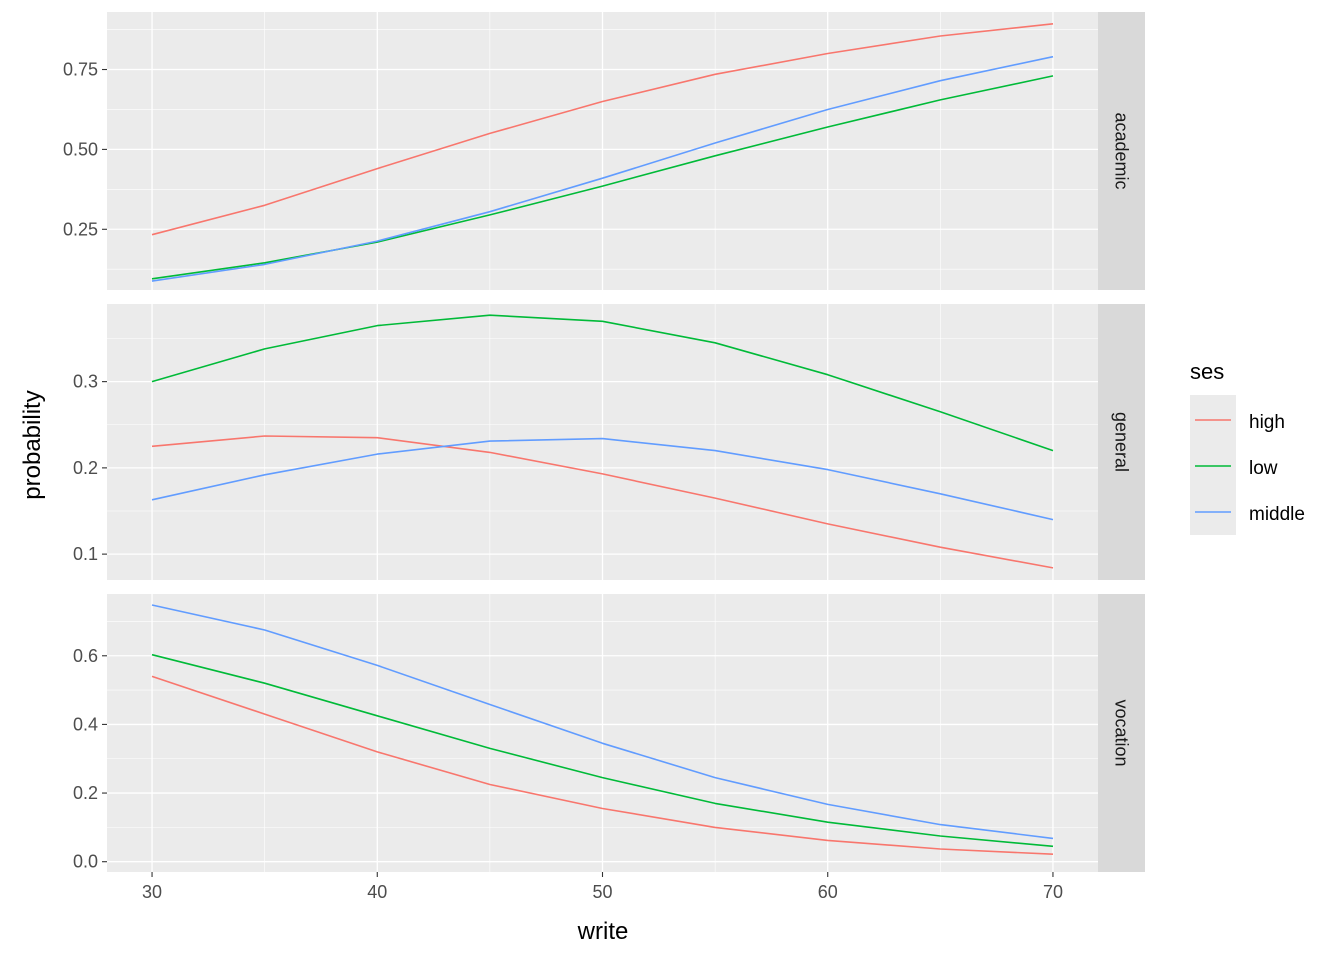 This screenshot has height=960, width=1344. What do you see at coordinates (1207, 371) in the screenshot?
I see `legend-title: ses` at bounding box center [1207, 371].